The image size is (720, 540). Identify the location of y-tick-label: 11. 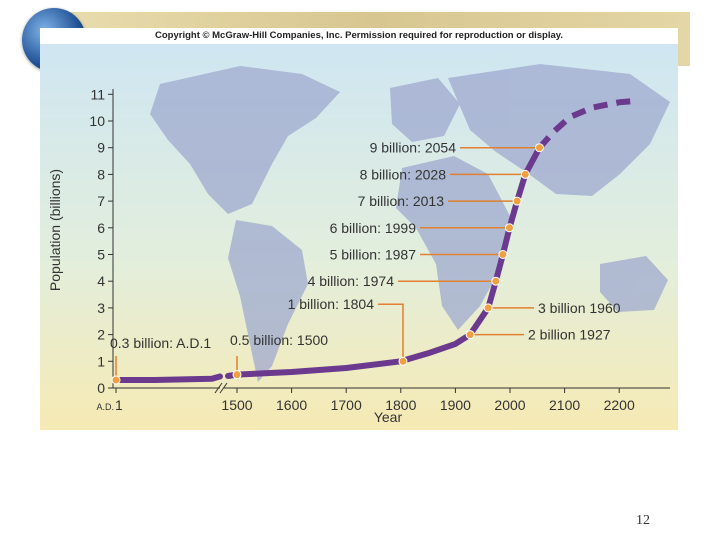
(97, 94).